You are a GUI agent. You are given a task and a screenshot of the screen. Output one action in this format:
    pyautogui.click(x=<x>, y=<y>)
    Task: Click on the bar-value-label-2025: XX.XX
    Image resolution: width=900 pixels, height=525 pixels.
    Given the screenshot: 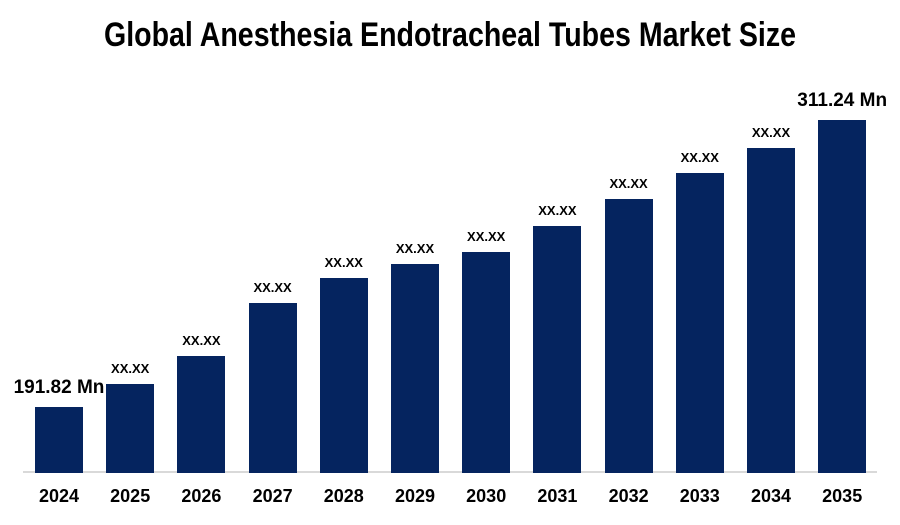 What is the action you would take?
    pyautogui.click(x=130, y=368)
    